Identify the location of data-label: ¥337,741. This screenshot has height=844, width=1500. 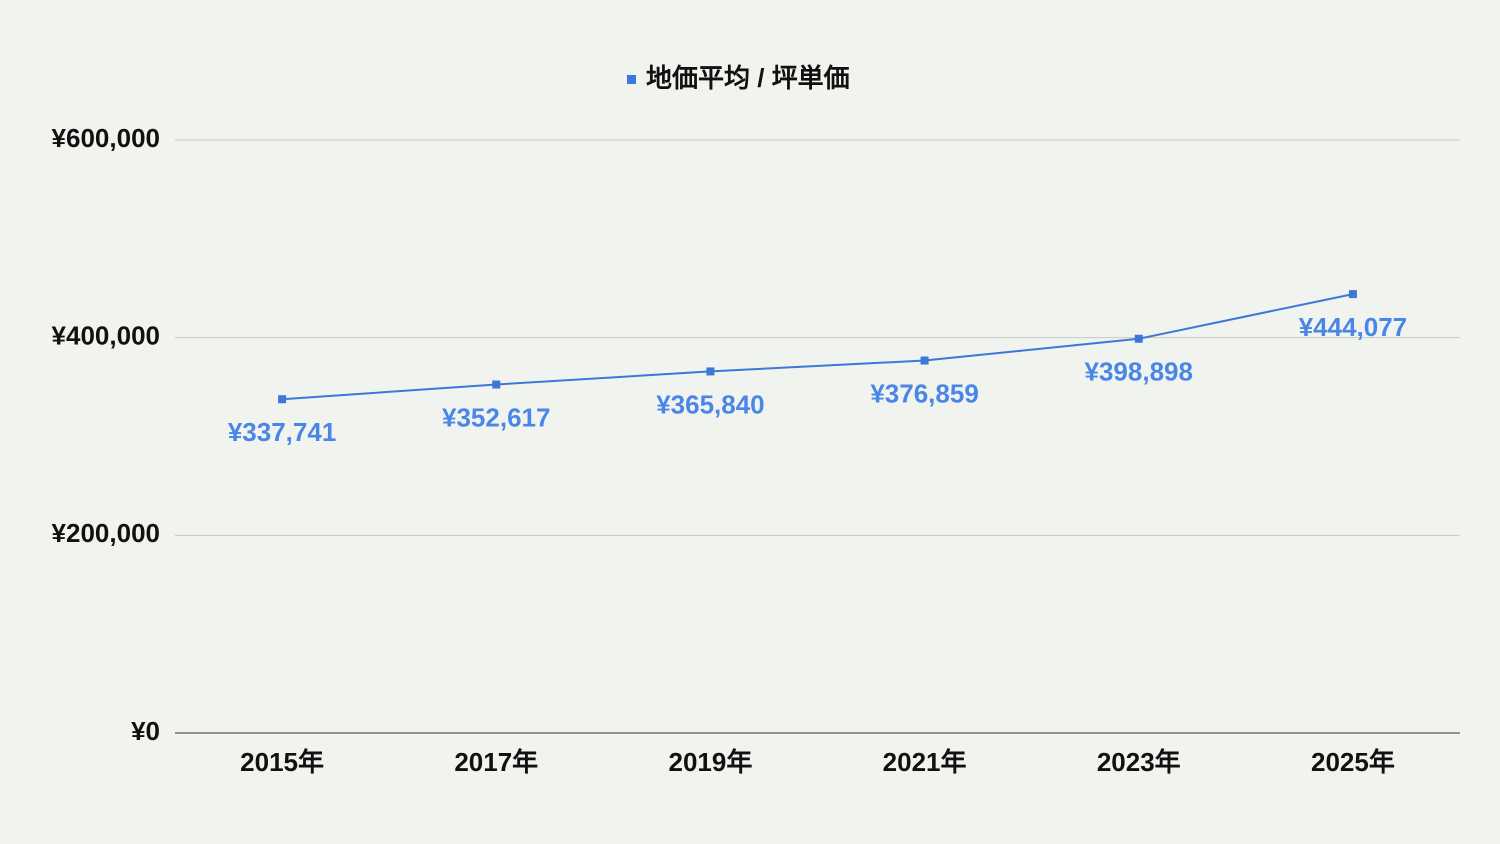
(282, 432).